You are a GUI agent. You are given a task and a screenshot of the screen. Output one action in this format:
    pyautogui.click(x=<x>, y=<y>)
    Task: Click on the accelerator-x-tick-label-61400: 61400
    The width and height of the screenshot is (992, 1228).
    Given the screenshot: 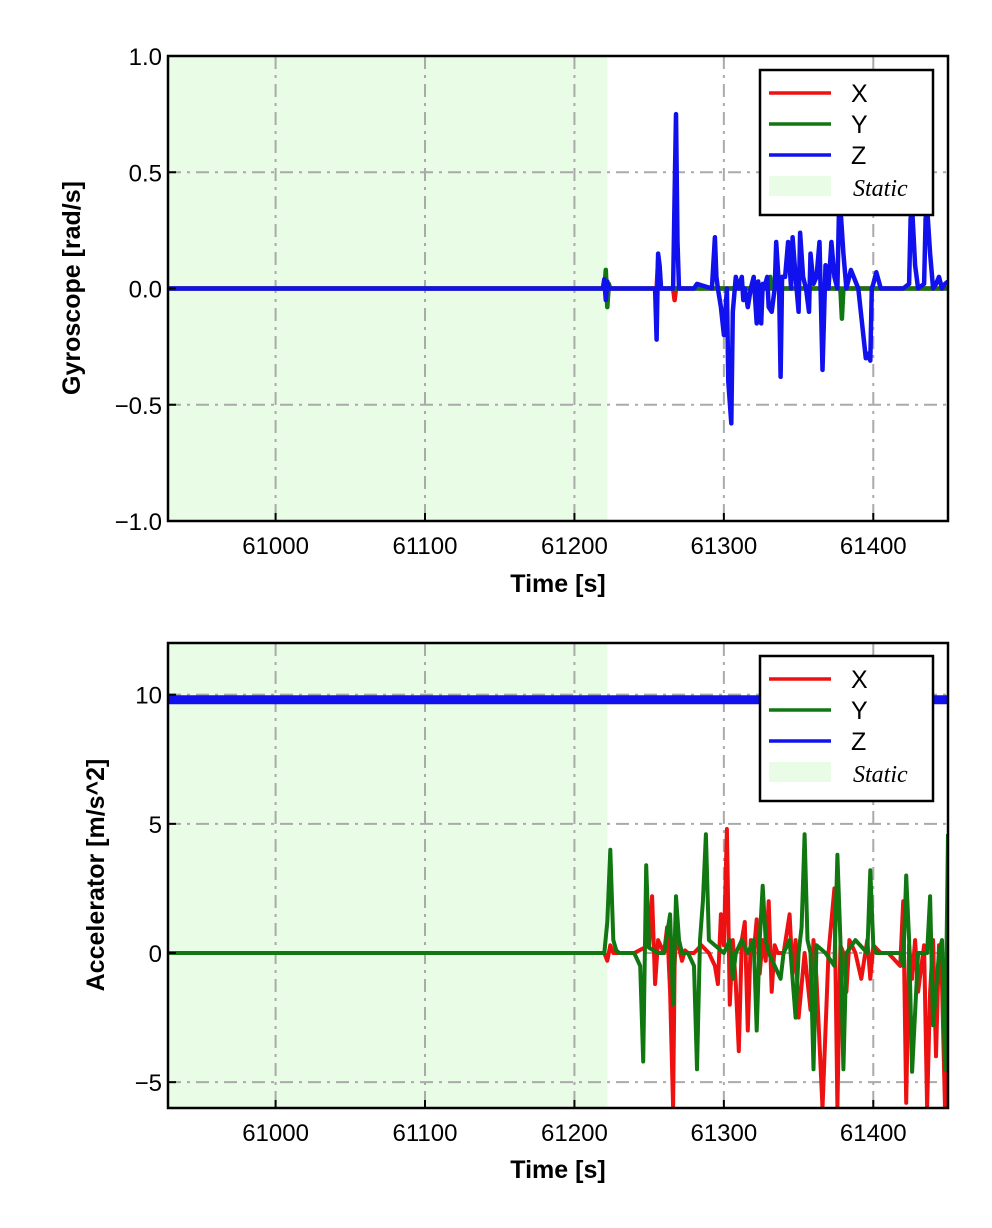 What is the action you would take?
    pyautogui.click(x=873, y=1133)
    